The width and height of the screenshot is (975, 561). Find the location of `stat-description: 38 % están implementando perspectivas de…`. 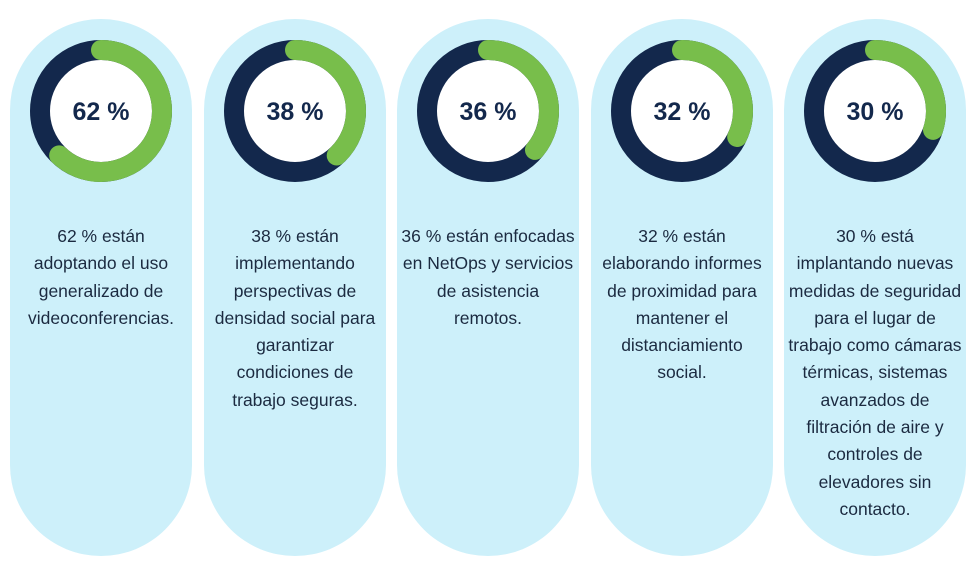

stat-description: 38 % están implementando perspectivas de… is located at coordinates (295, 318).